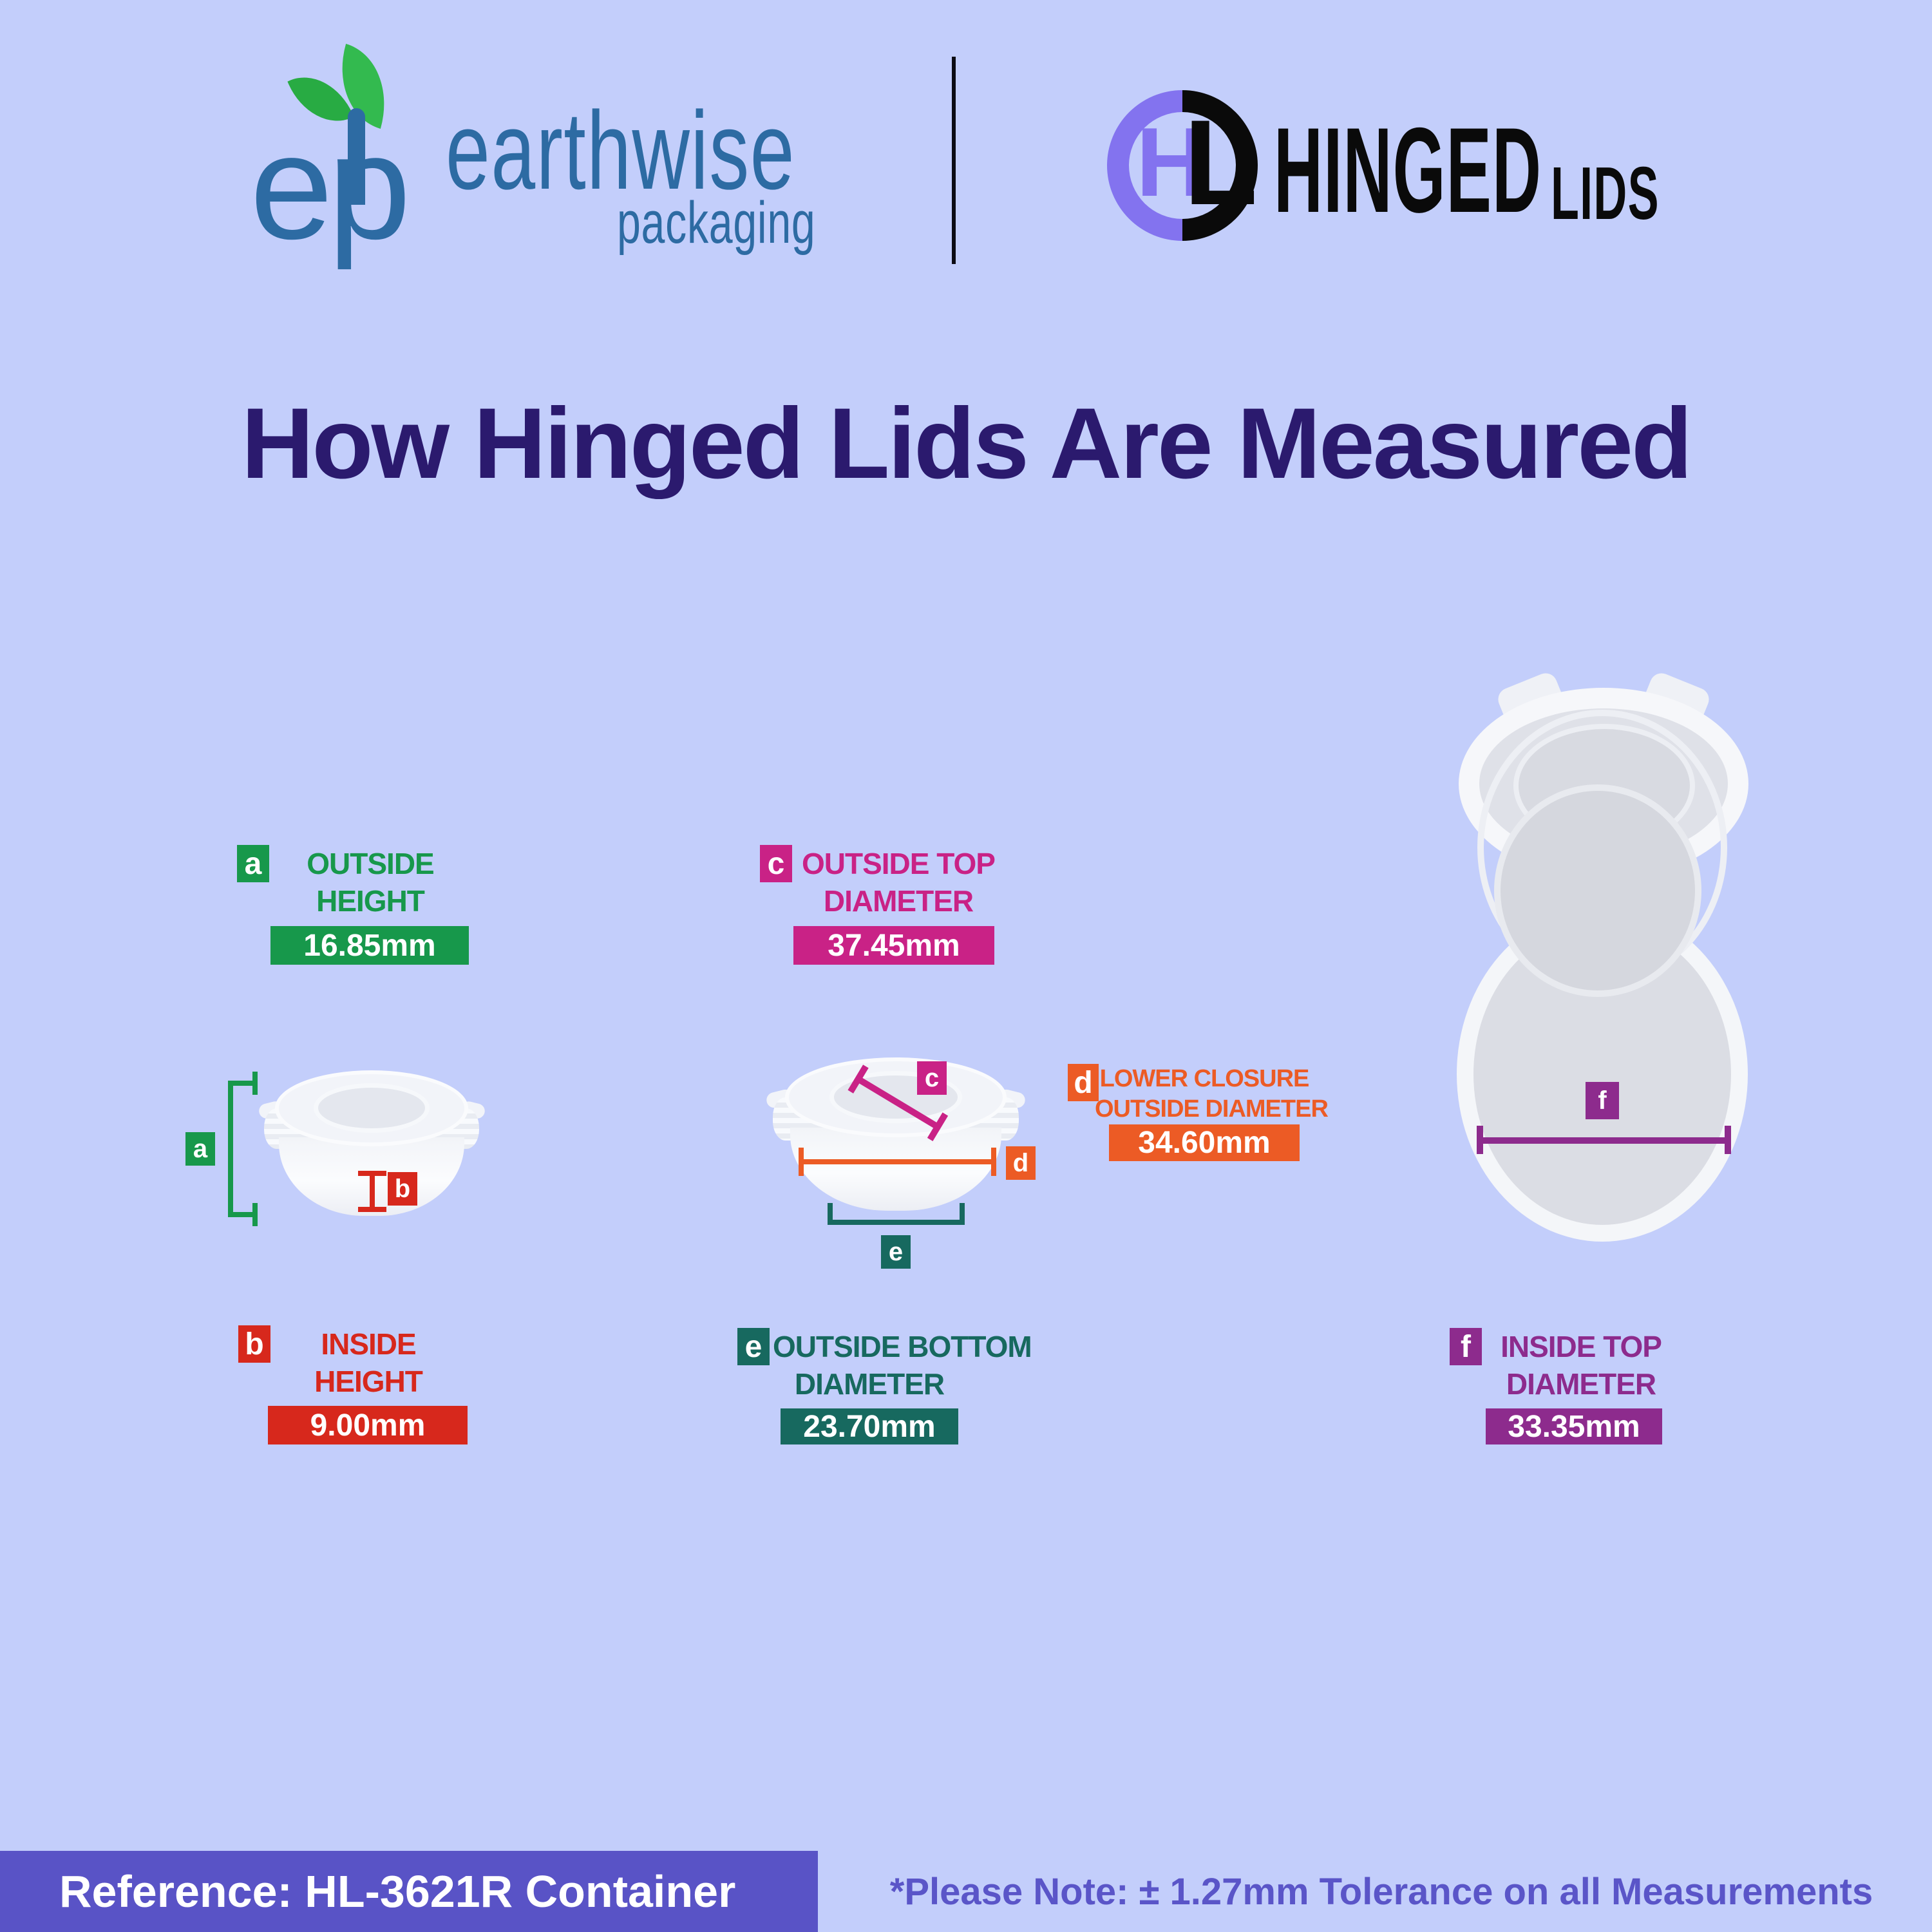  What do you see at coordinates (954, 160) in the screenshot?
I see `header-divider` at bounding box center [954, 160].